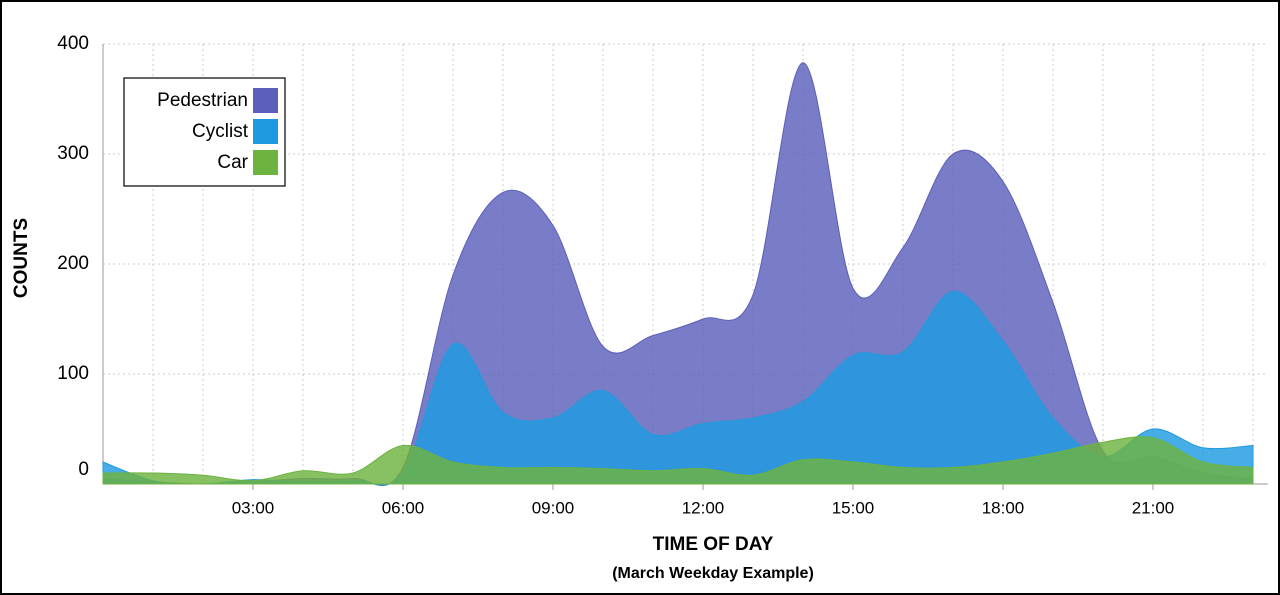 This screenshot has width=1280, height=595. Describe the element at coordinates (703, 507) in the screenshot. I see `x-tick-label: 12:00` at that location.